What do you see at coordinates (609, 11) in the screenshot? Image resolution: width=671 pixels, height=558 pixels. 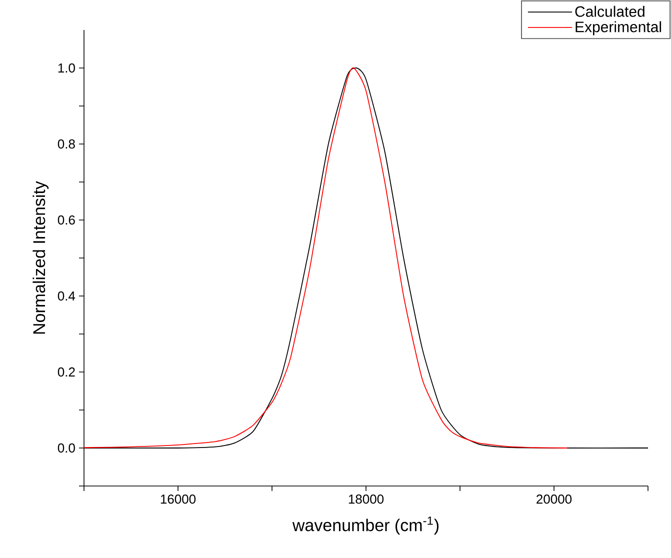 I see `legend-label: Calculated` at bounding box center [609, 11].